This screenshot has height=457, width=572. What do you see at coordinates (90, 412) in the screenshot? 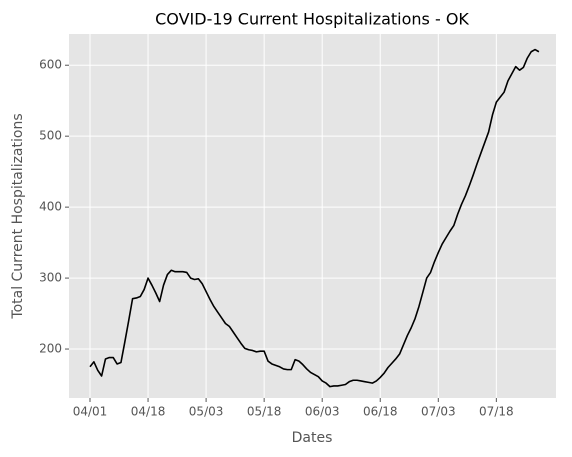
I see `x-tick-label: 04/01` at bounding box center [90, 412].